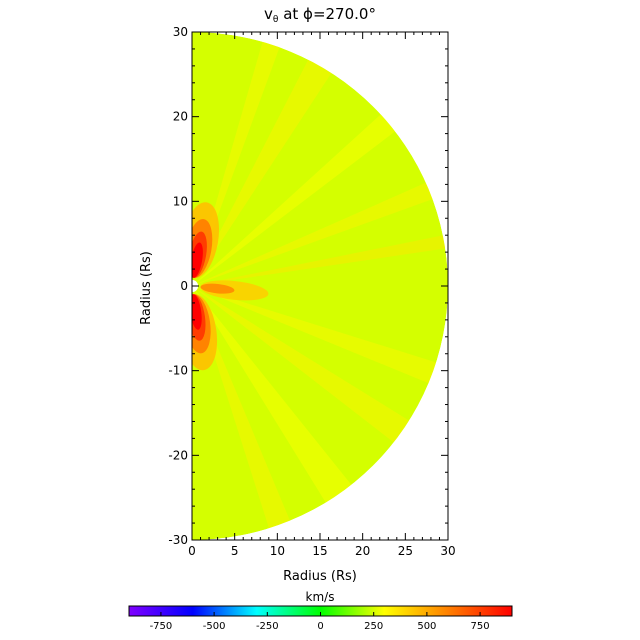  I want to click on colorbar-tick-label: 500, so click(426, 626).